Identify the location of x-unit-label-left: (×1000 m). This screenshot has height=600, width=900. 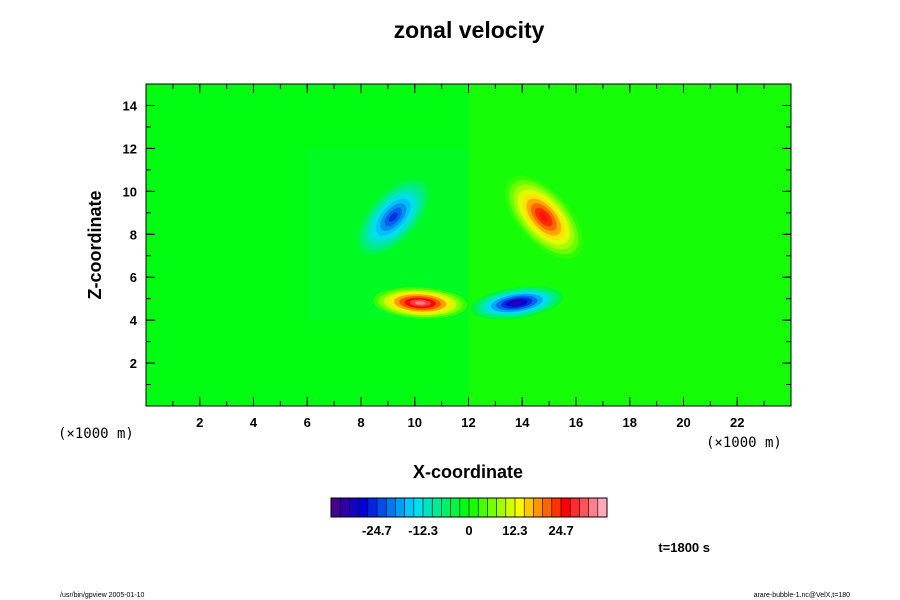
(96, 434).